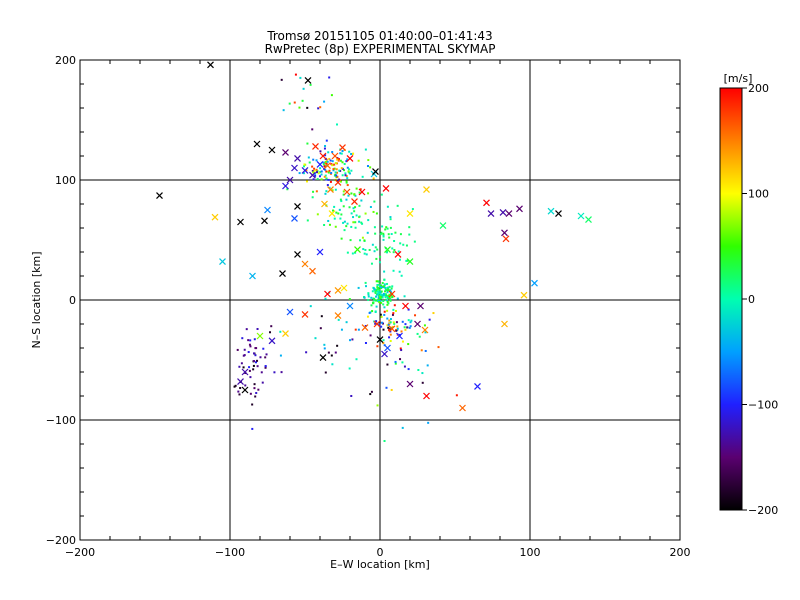  I want to click on chart-title: Tromsø 20151105 01:40:00–01:41:43, so click(379, 36).